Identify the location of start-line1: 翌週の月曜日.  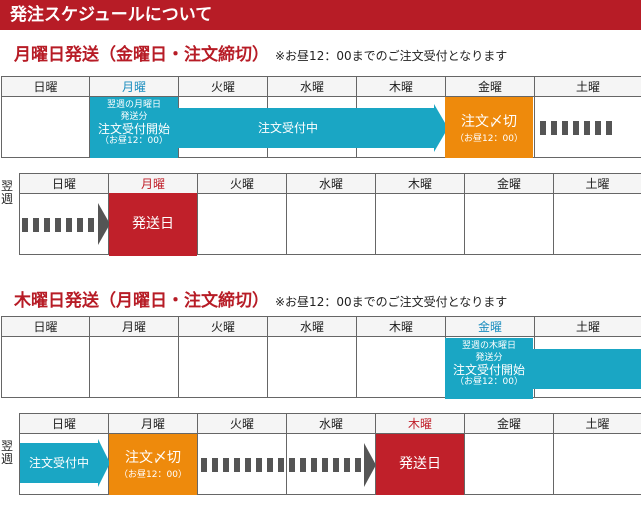
(133, 105).